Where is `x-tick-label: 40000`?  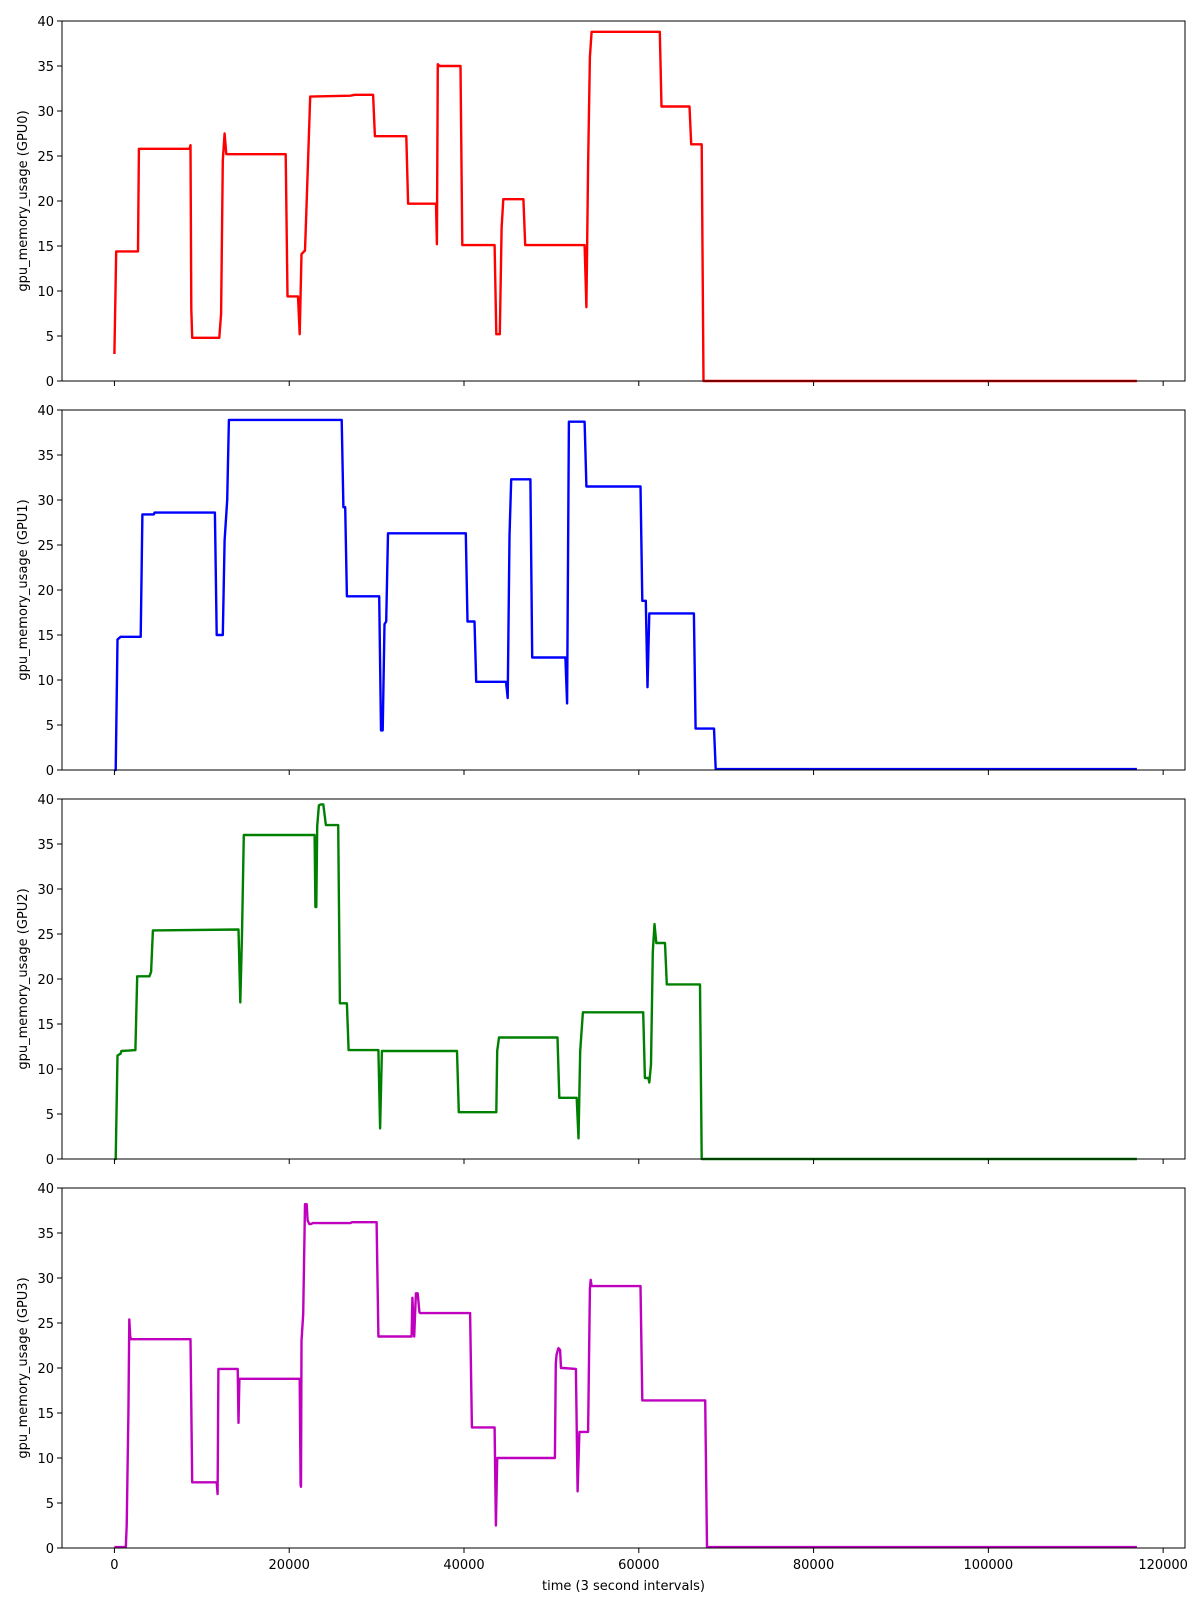 x-tick-label: 40000 is located at coordinates (463, 1565).